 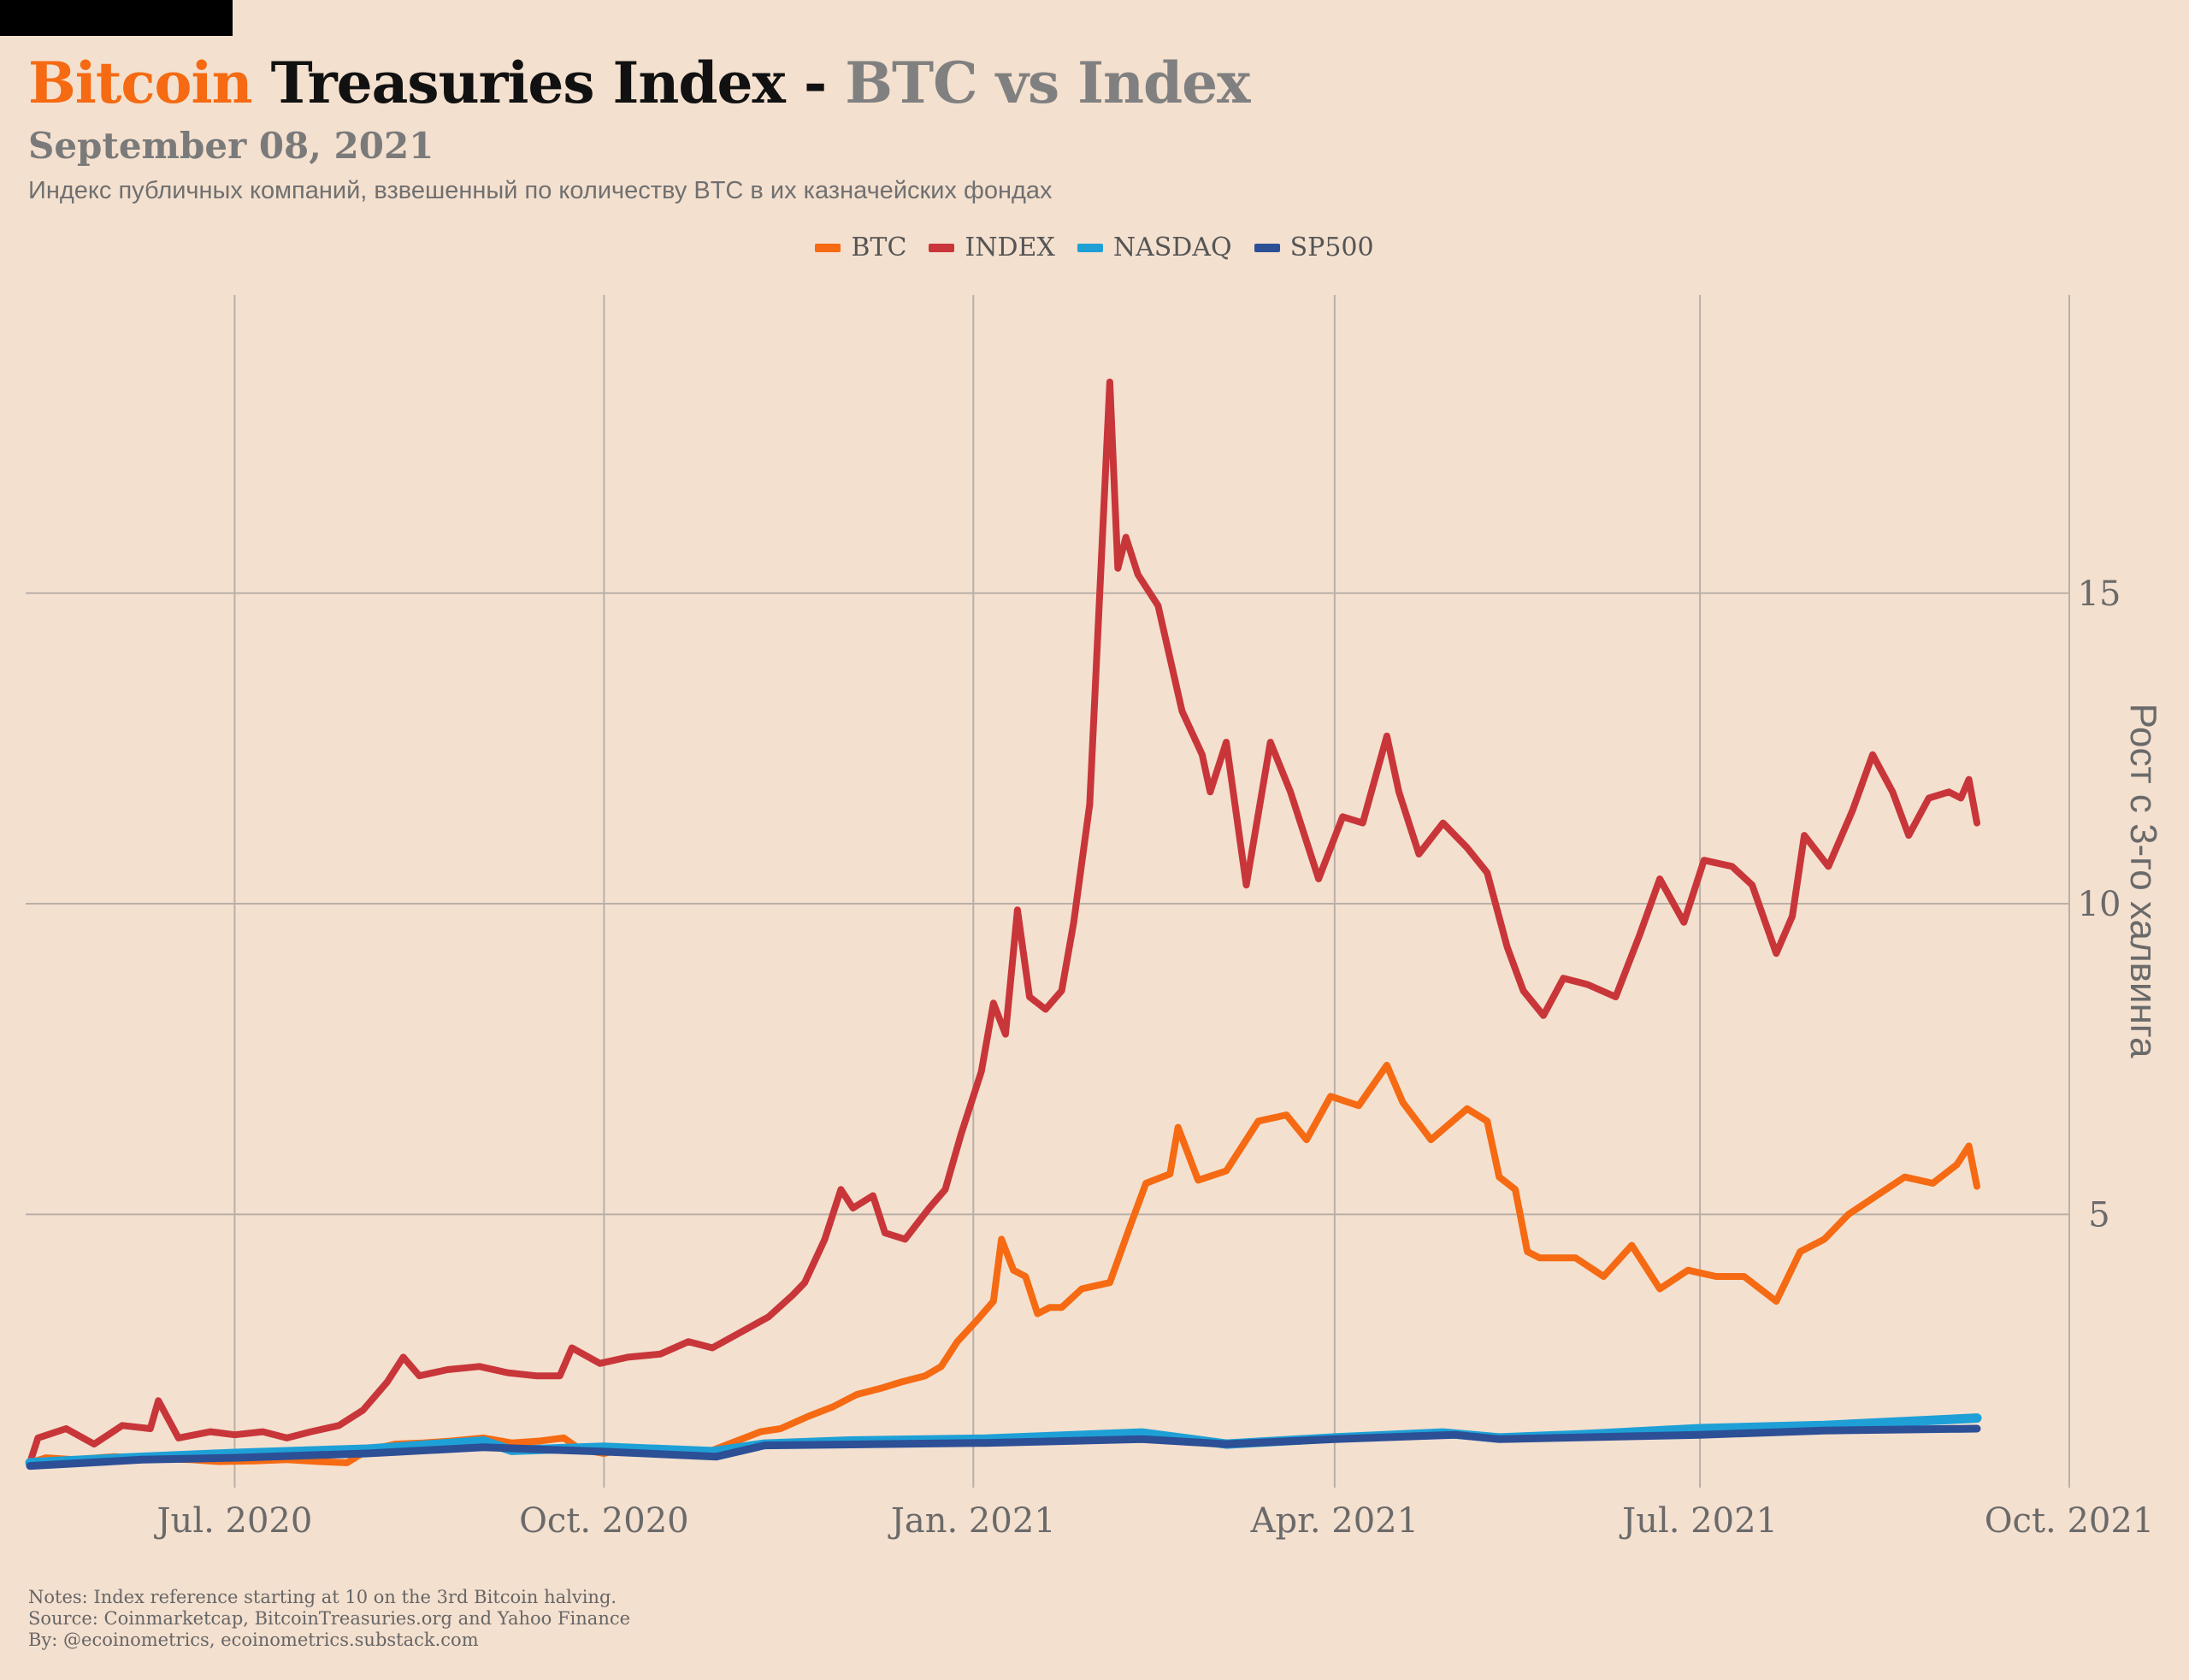 What do you see at coordinates (2070, 1521) in the screenshot?
I see `x-tick-label: Oct. 2021` at bounding box center [2070, 1521].